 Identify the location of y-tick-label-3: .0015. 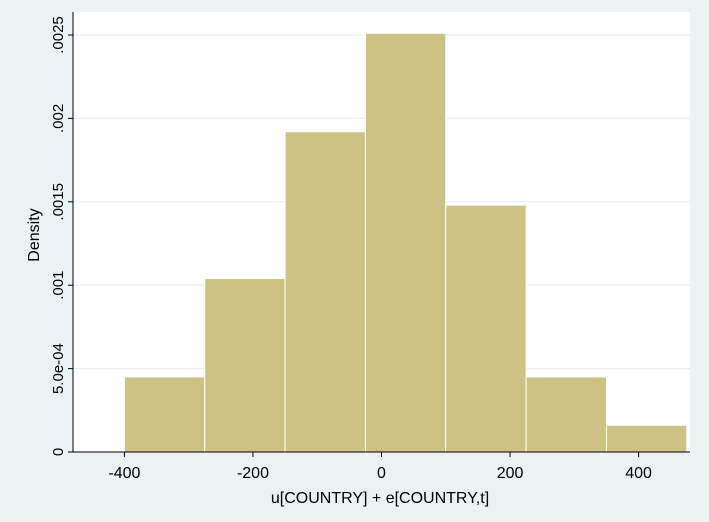
(58, 202).